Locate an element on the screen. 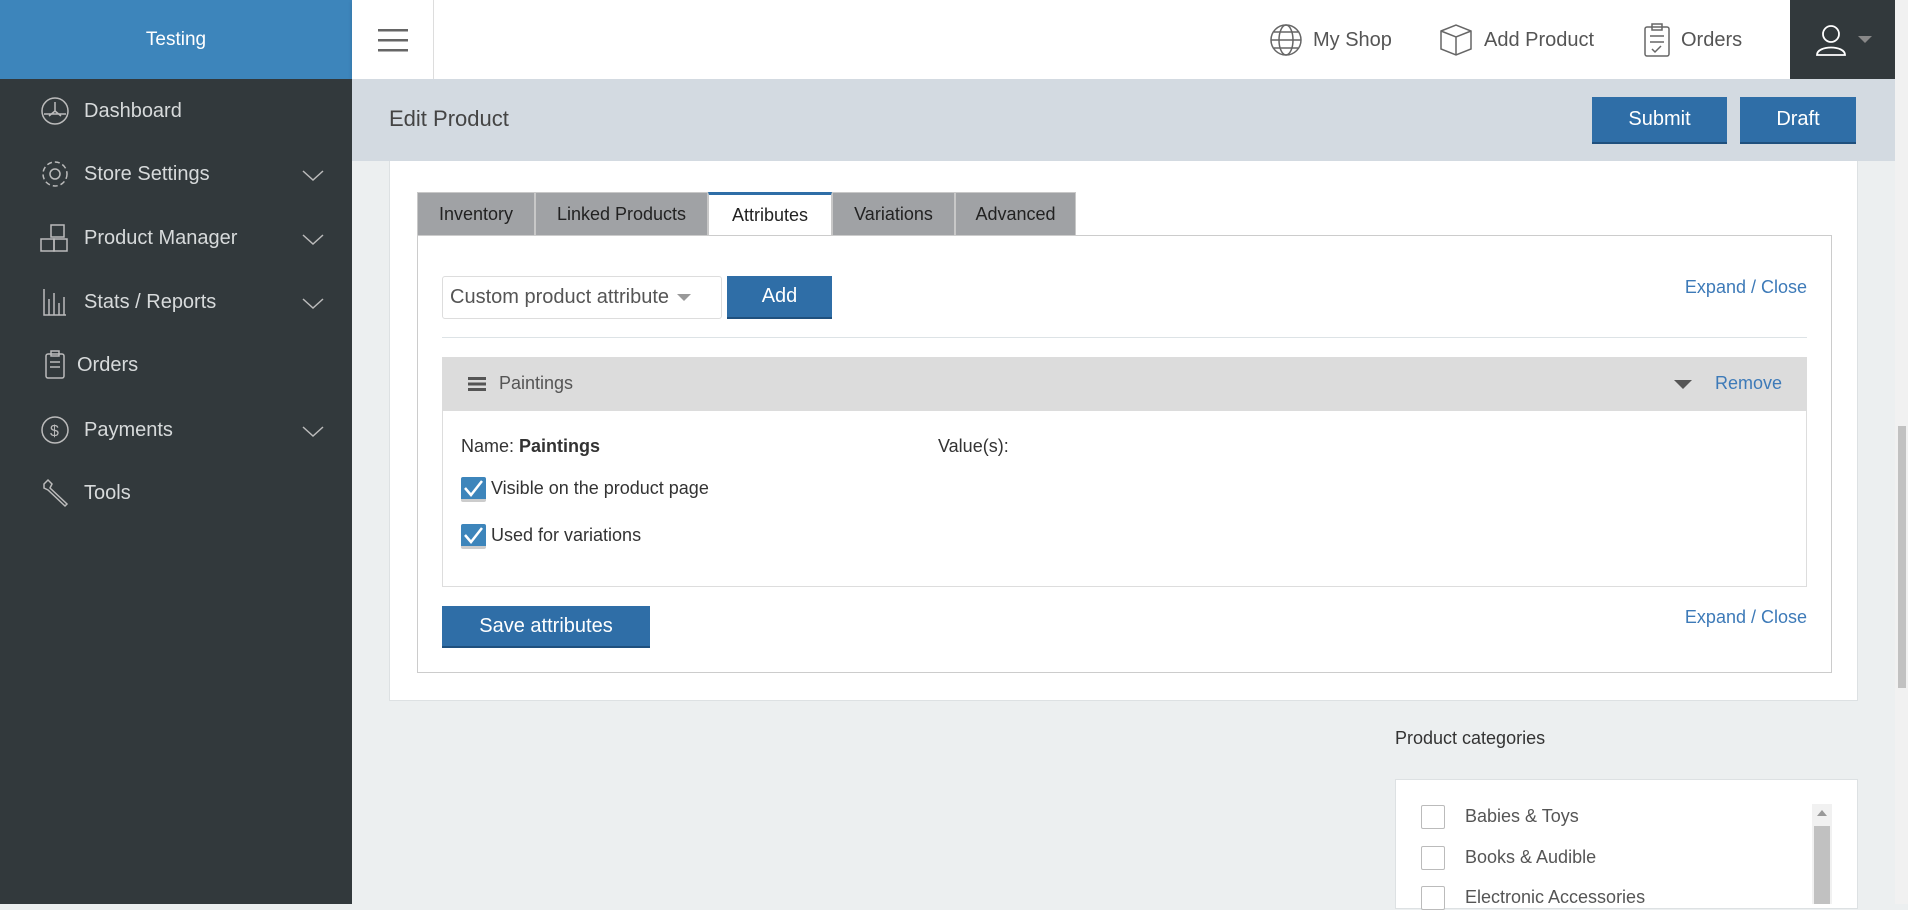  orders-label: Orders is located at coordinates (1712, 39).